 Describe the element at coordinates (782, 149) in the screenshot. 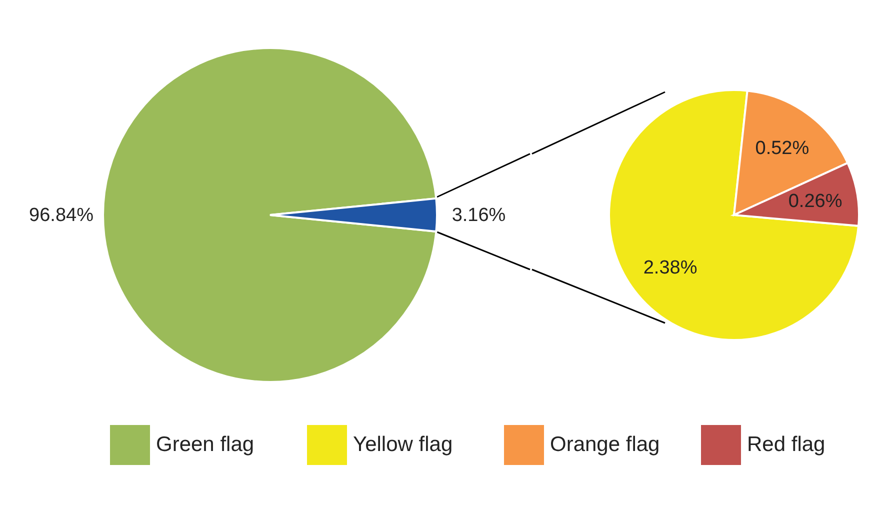

I see `data-label: 0.52%` at that location.